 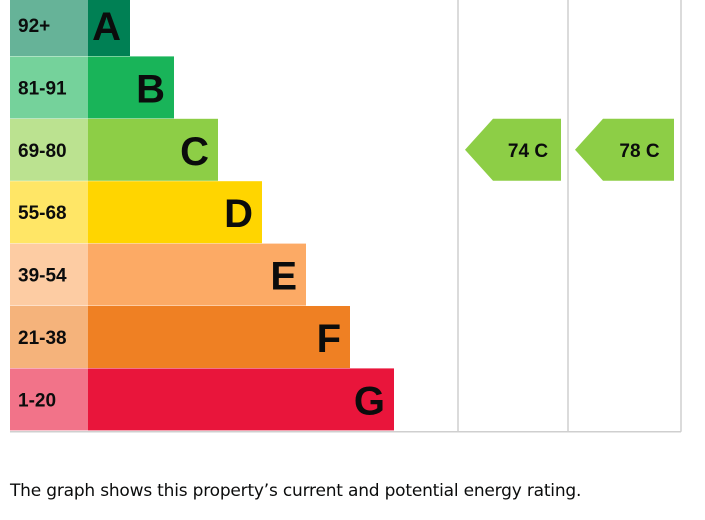 What do you see at coordinates (42, 88) in the screenshot?
I see `band-range-label: 81-91` at bounding box center [42, 88].